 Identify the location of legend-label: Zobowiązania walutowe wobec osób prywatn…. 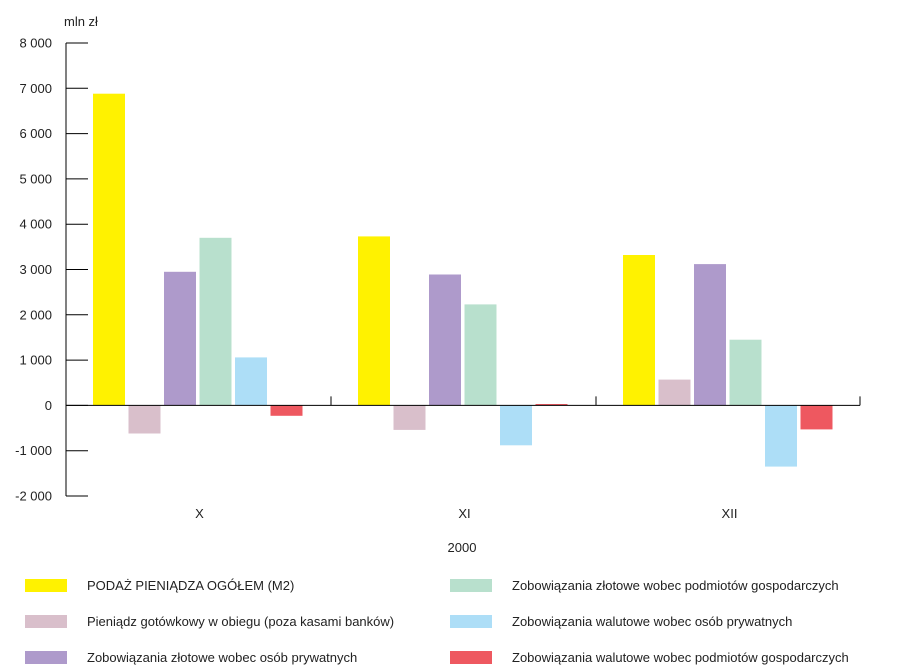
(652, 621).